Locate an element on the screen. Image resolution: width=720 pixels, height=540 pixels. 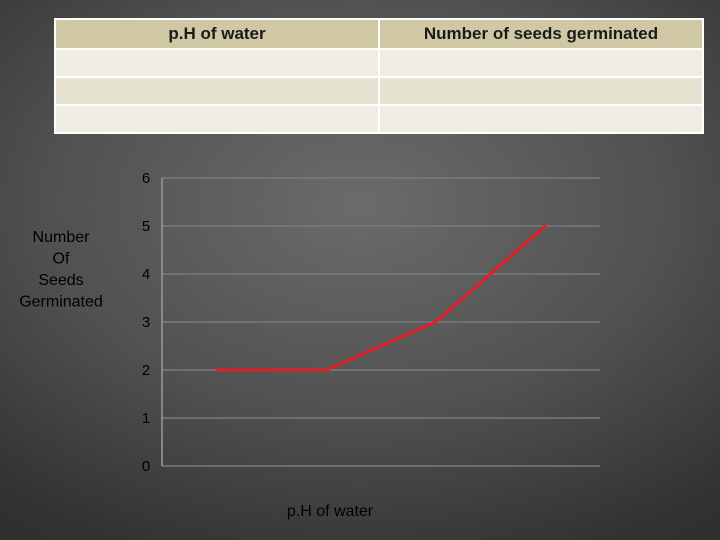
y-axis-title-line: Of is located at coordinates (61, 259).